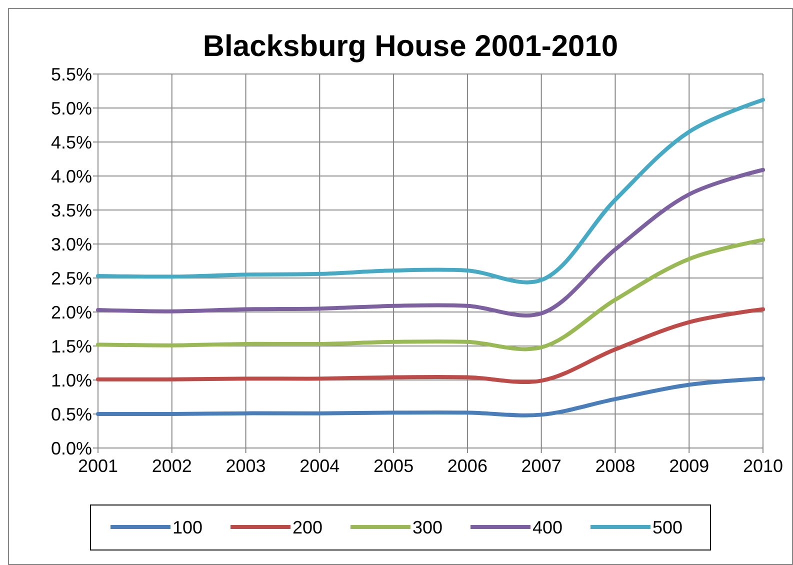 The width and height of the screenshot is (793, 565). What do you see at coordinates (71, 346) in the screenshot?
I see `y-tick-label: 1.5%` at bounding box center [71, 346].